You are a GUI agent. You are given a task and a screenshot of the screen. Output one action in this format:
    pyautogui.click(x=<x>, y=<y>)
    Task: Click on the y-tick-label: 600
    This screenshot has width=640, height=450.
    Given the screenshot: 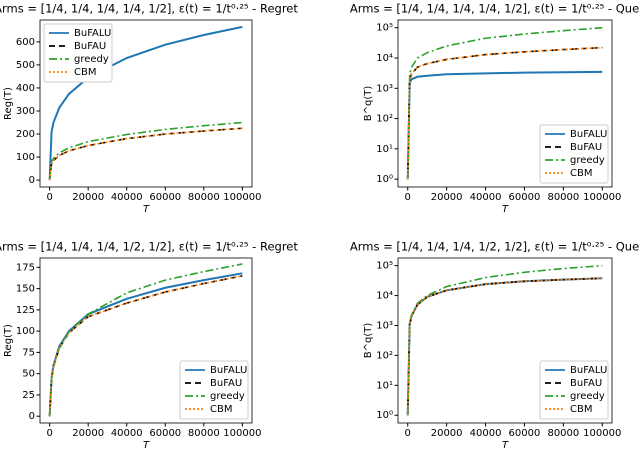 What is the action you would take?
    pyautogui.click(x=25, y=42)
    